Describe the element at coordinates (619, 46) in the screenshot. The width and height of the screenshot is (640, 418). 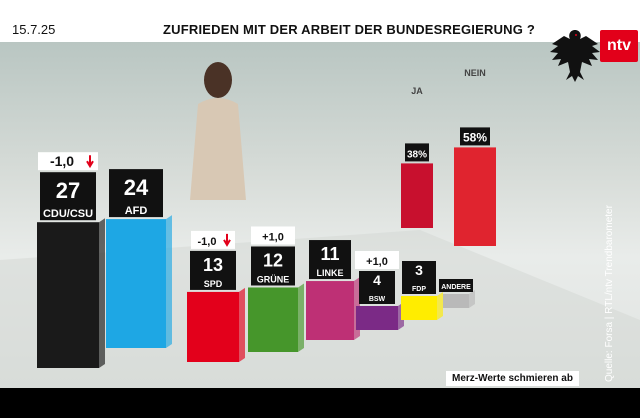
I see `ntv-logo: ntv` at that location.